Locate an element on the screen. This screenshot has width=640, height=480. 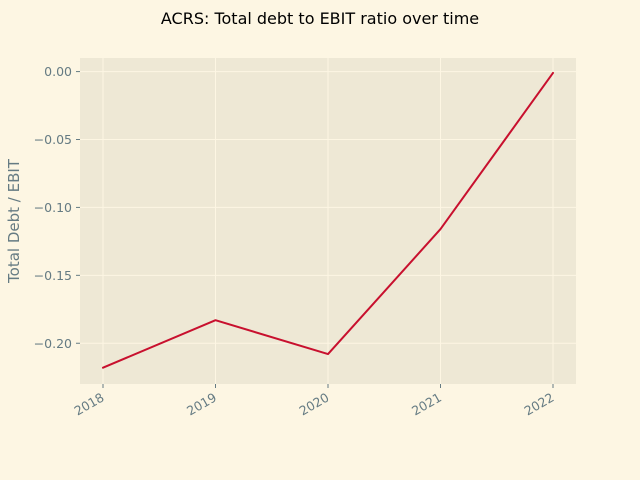
y-tick-label: −0.05 is located at coordinates (53, 139).